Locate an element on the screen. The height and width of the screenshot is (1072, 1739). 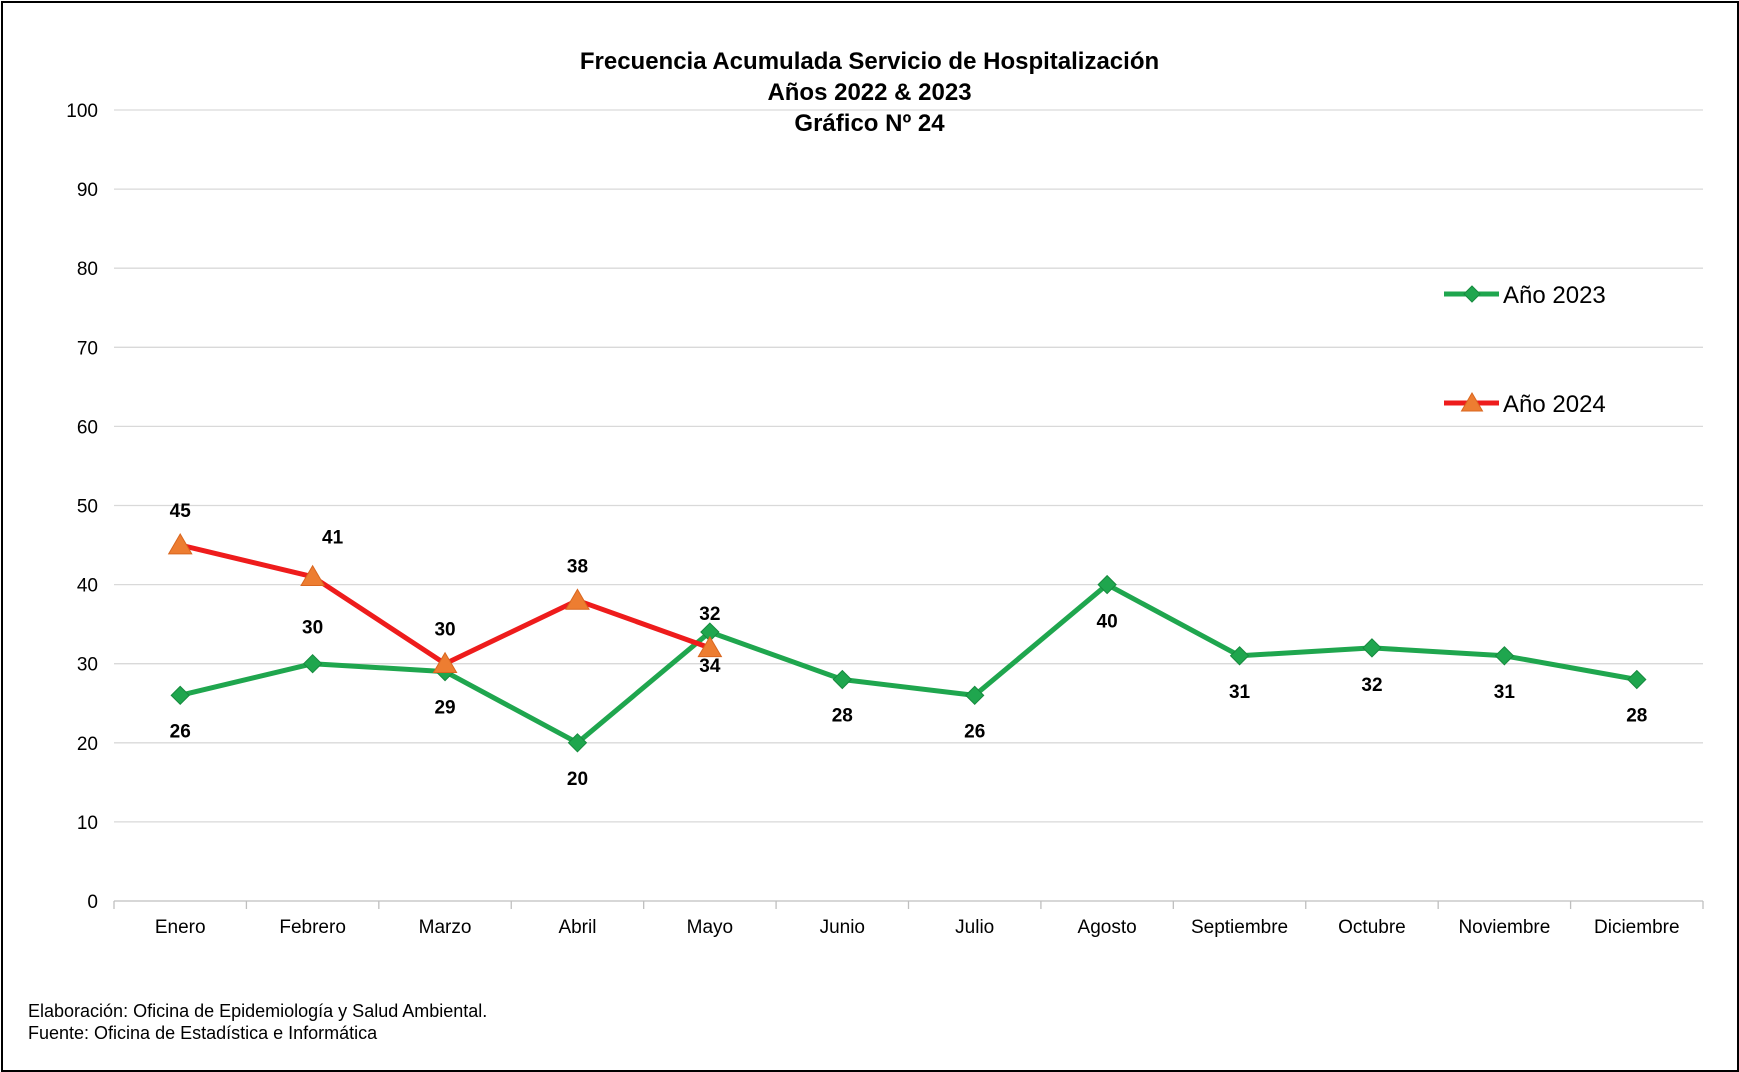
point-2023-junio is located at coordinates (842, 679).